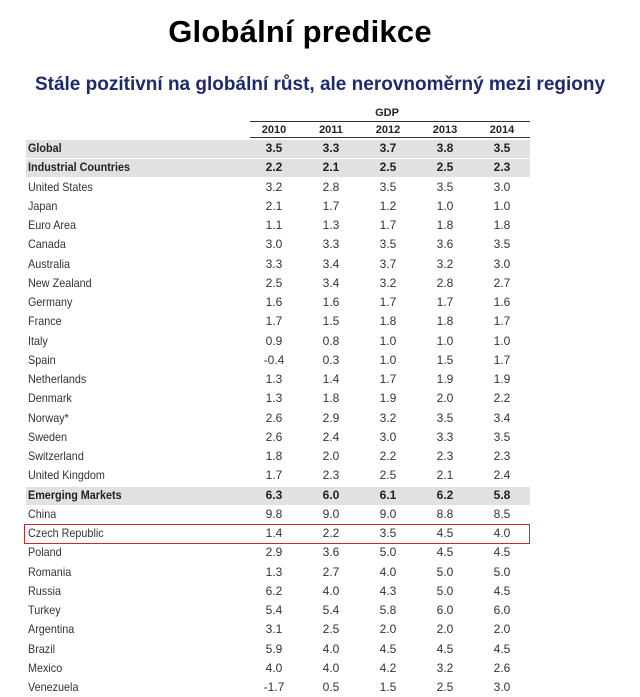  What do you see at coordinates (53, 687) in the screenshot?
I see `country-name: Venezuela` at bounding box center [53, 687].